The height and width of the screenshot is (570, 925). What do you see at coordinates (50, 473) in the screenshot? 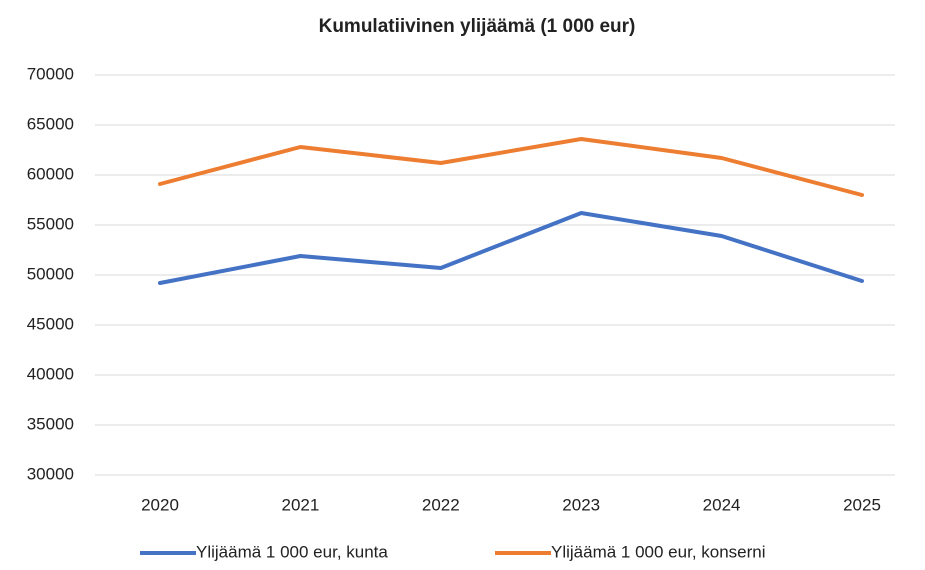
I see `y-tick-label: 30000` at bounding box center [50, 473].